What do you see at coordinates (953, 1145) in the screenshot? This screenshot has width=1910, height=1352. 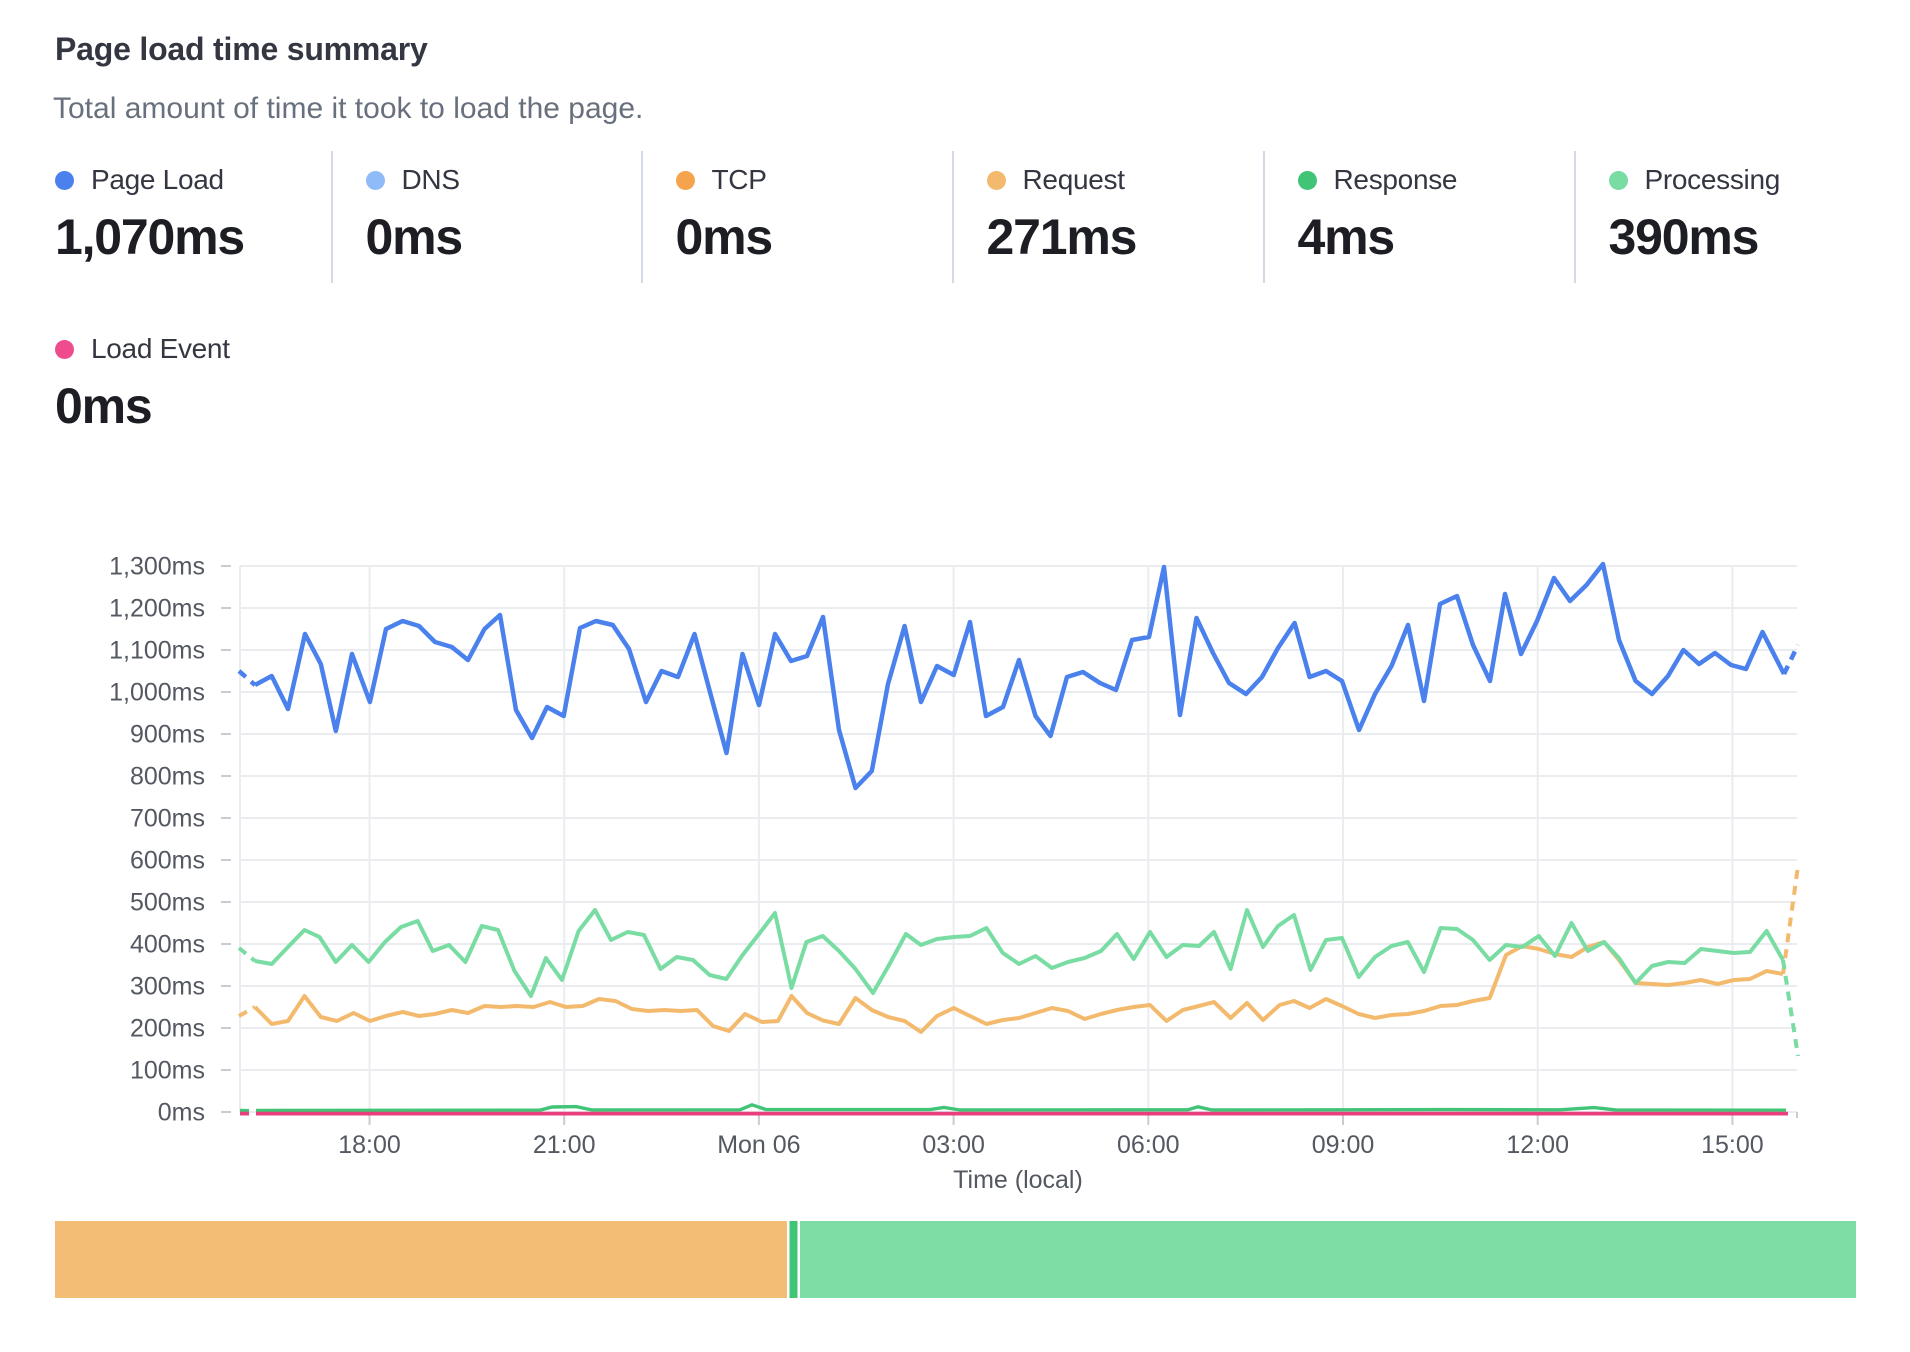 I see `svg-text: 03:00` at bounding box center [953, 1145].